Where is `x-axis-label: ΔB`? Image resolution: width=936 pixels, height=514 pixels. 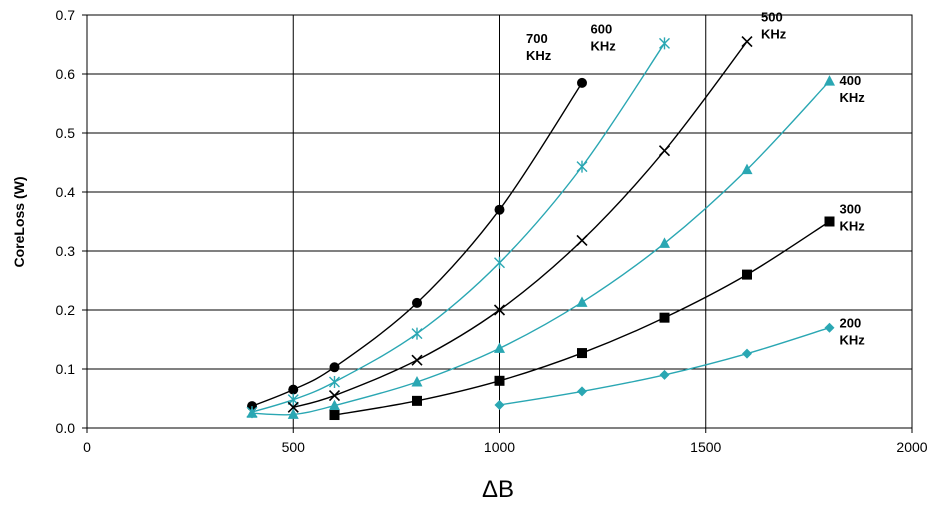
x-axis-label: ΔB is located at coordinates (498, 489).